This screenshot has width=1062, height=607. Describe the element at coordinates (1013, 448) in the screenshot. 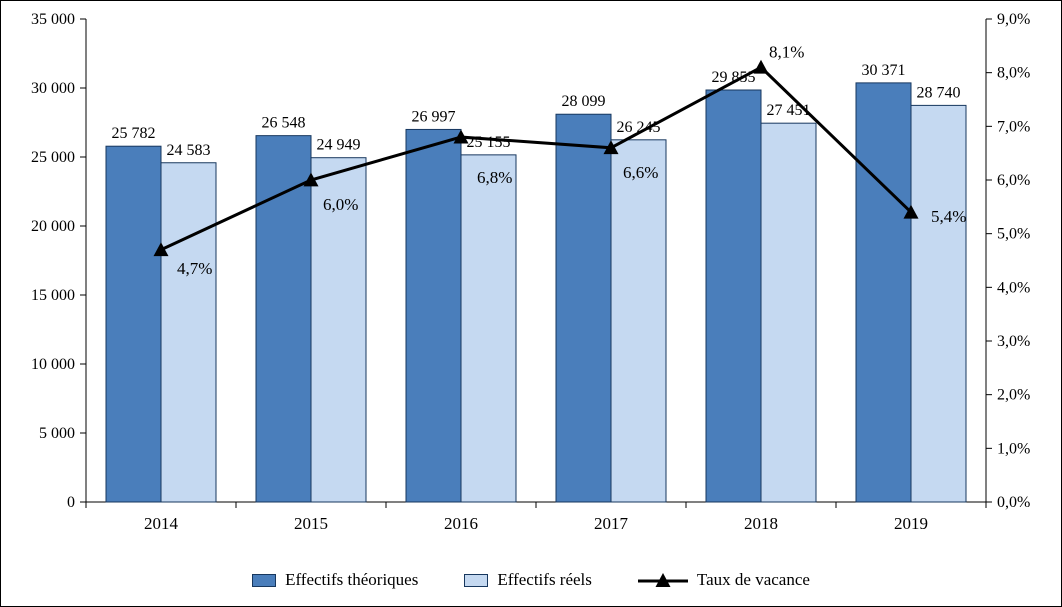

I see `right-axis-tick-label: 1,0%` at that location.